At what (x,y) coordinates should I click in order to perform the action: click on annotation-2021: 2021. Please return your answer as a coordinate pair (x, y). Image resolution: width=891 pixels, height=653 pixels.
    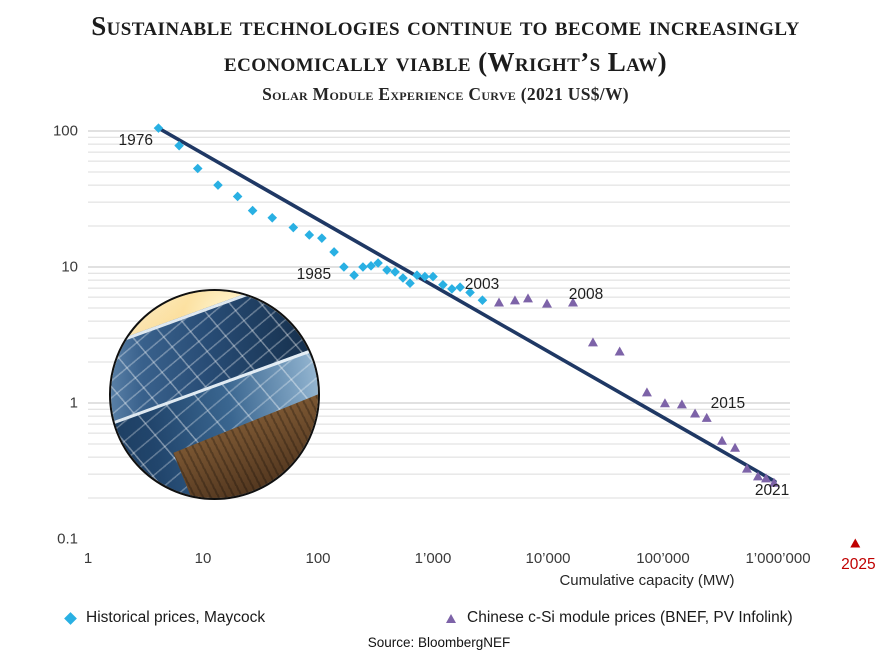
    Looking at the image, I should click on (772, 491).